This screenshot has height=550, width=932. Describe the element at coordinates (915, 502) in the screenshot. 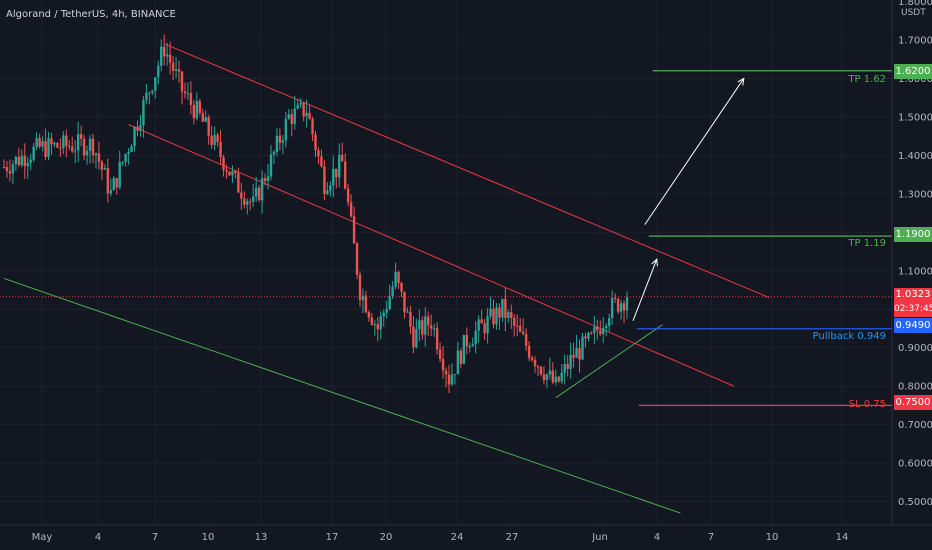

I see `price-tick-label: 0.5000` at that location.